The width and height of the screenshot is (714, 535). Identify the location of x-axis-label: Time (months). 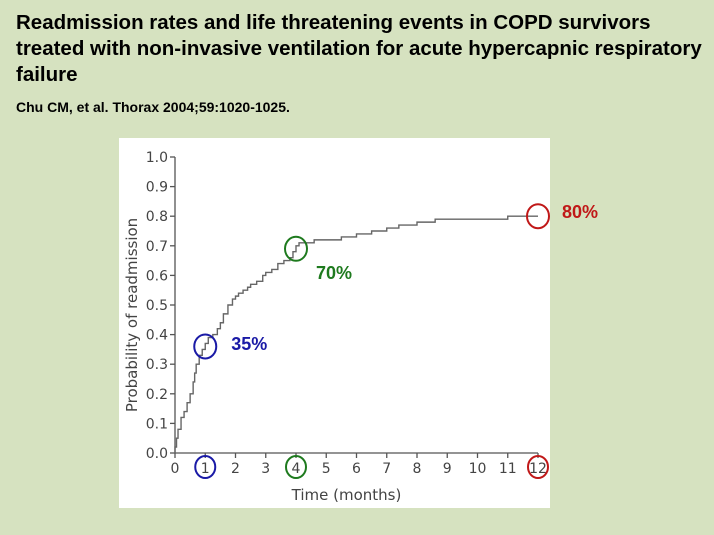
(346, 495).